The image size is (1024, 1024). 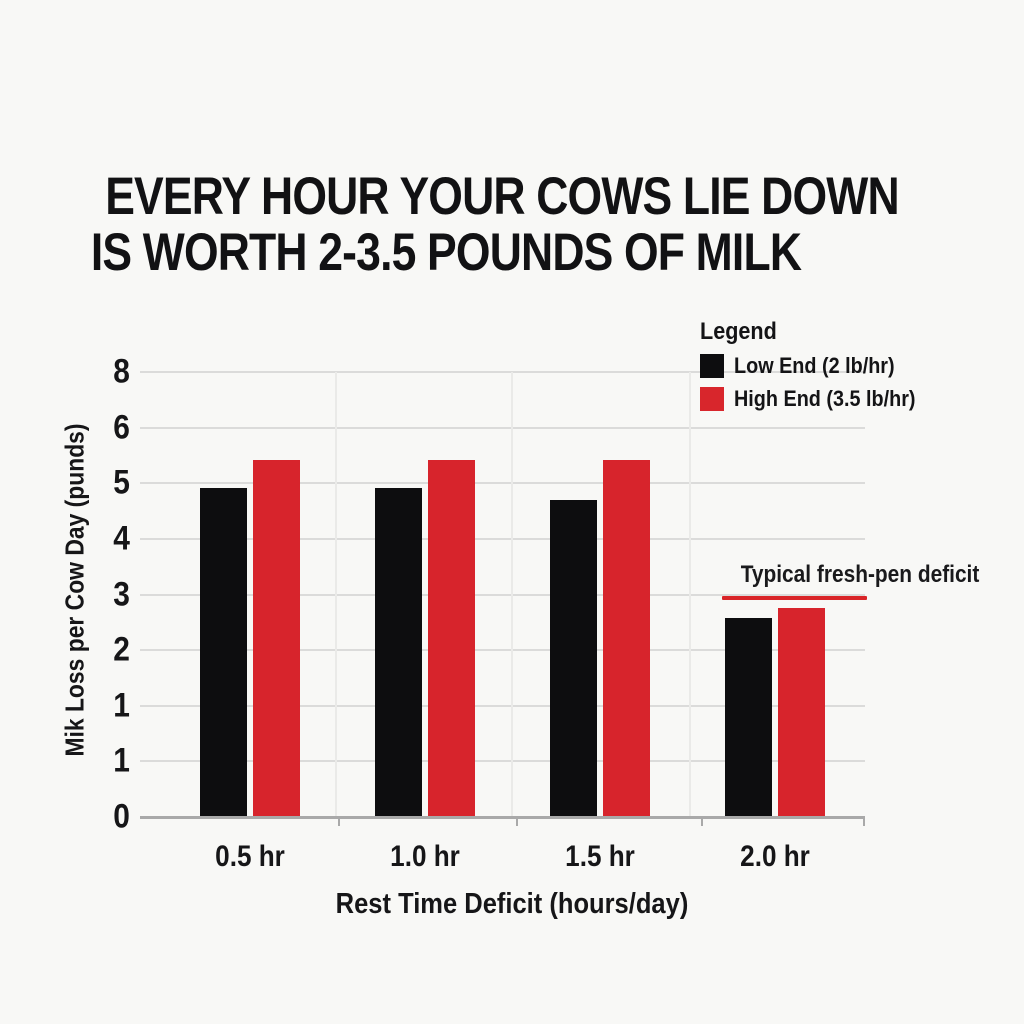 What do you see at coordinates (250, 856) in the screenshot?
I see `x-tick-label: 0.5 hr` at bounding box center [250, 856].